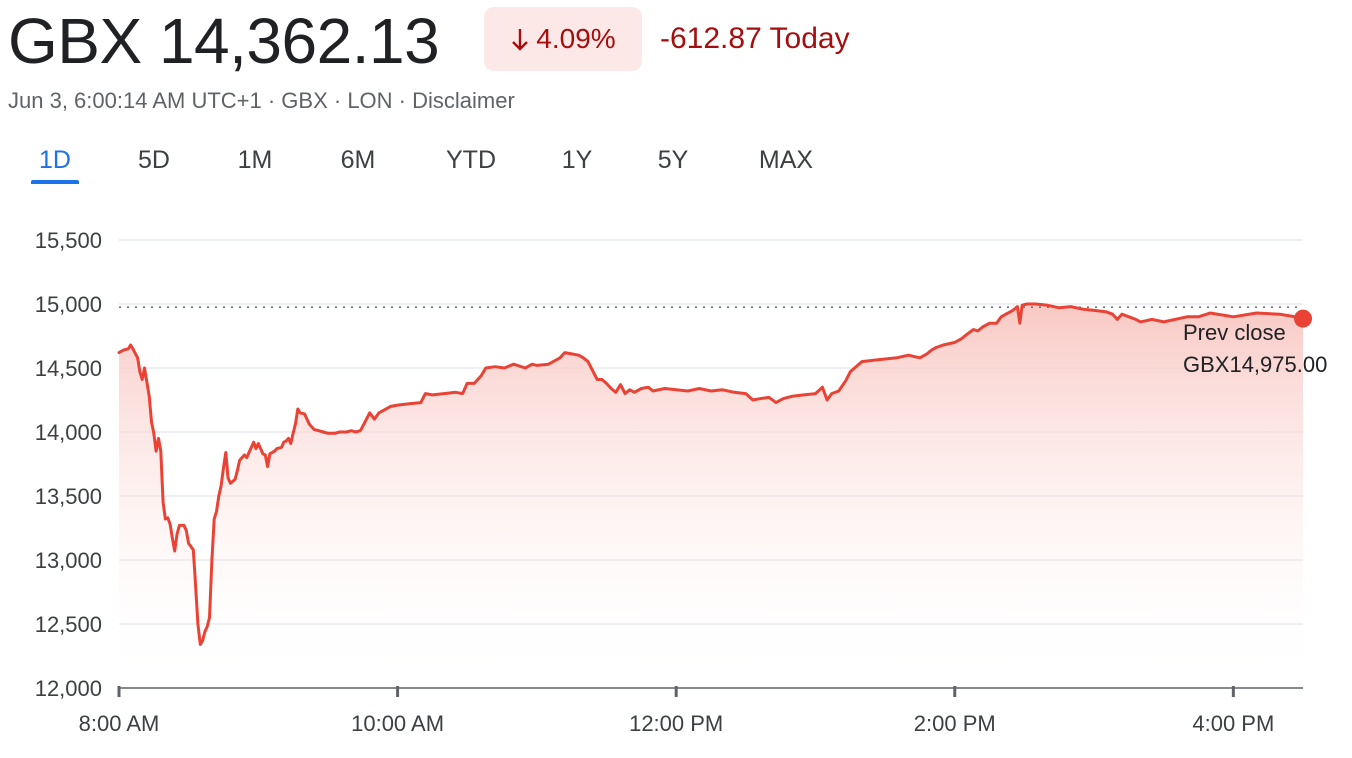 The height and width of the screenshot is (758, 1352). I want to click on y-tick-label: 15,500, so click(68, 240).